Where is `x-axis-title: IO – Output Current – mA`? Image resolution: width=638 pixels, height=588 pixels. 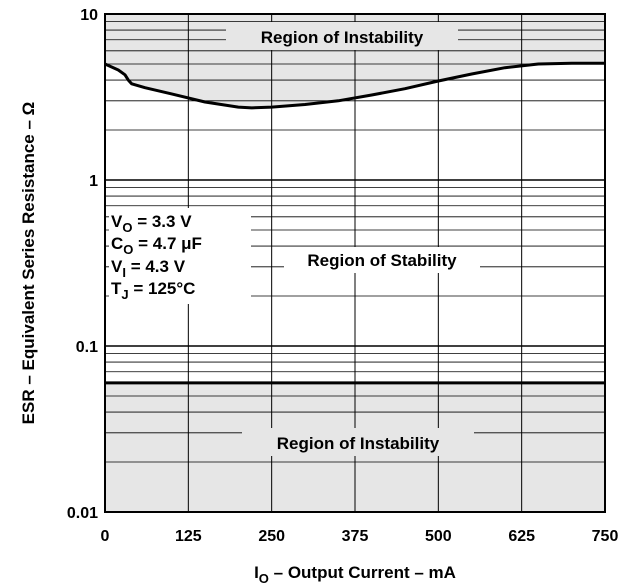
x-axis-title: IO – Output Current – mA is located at coordinates (355, 574).